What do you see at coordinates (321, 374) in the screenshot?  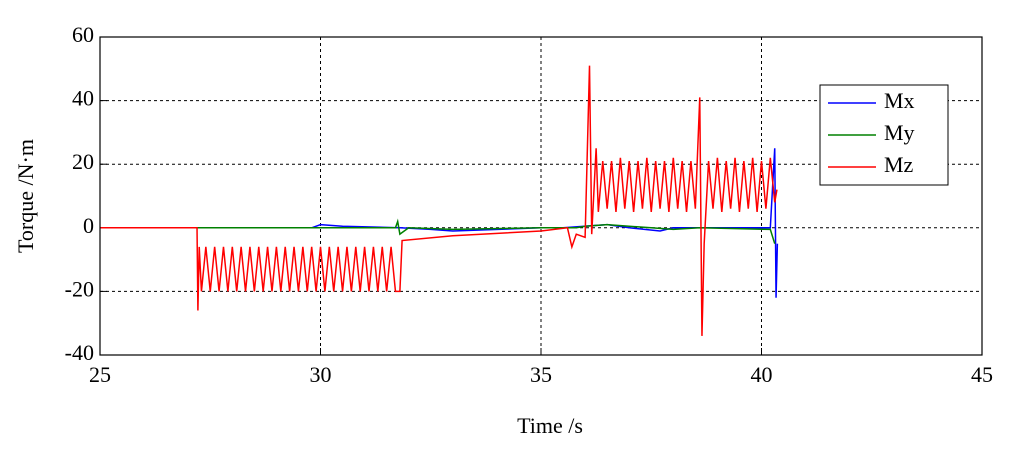 I see `x-tick-label: 30` at bounding box center [321, 374].